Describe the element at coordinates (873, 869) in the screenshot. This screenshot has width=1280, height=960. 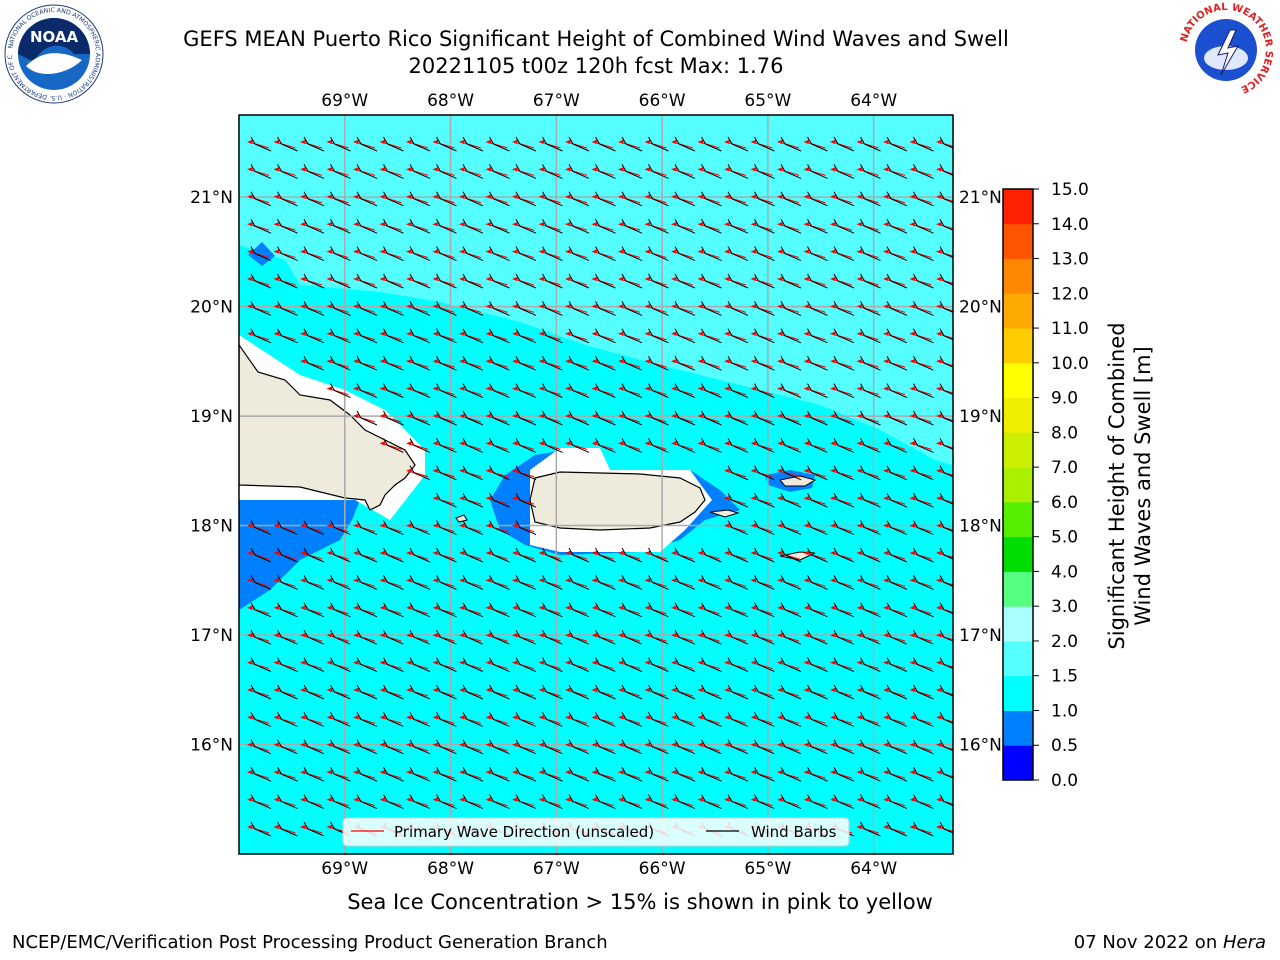
I see `lon-label-bottom: 64°W` at that location.